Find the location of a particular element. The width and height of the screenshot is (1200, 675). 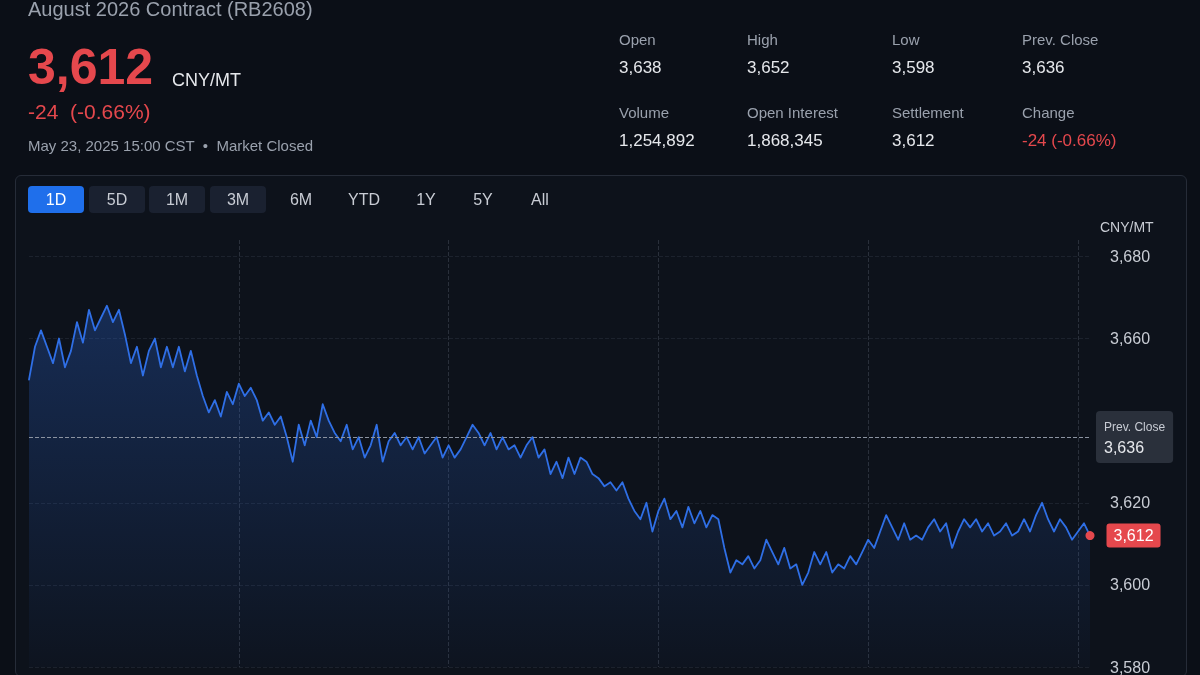

y-tick-label: 3,660 is located at coordinates (1130, 339).